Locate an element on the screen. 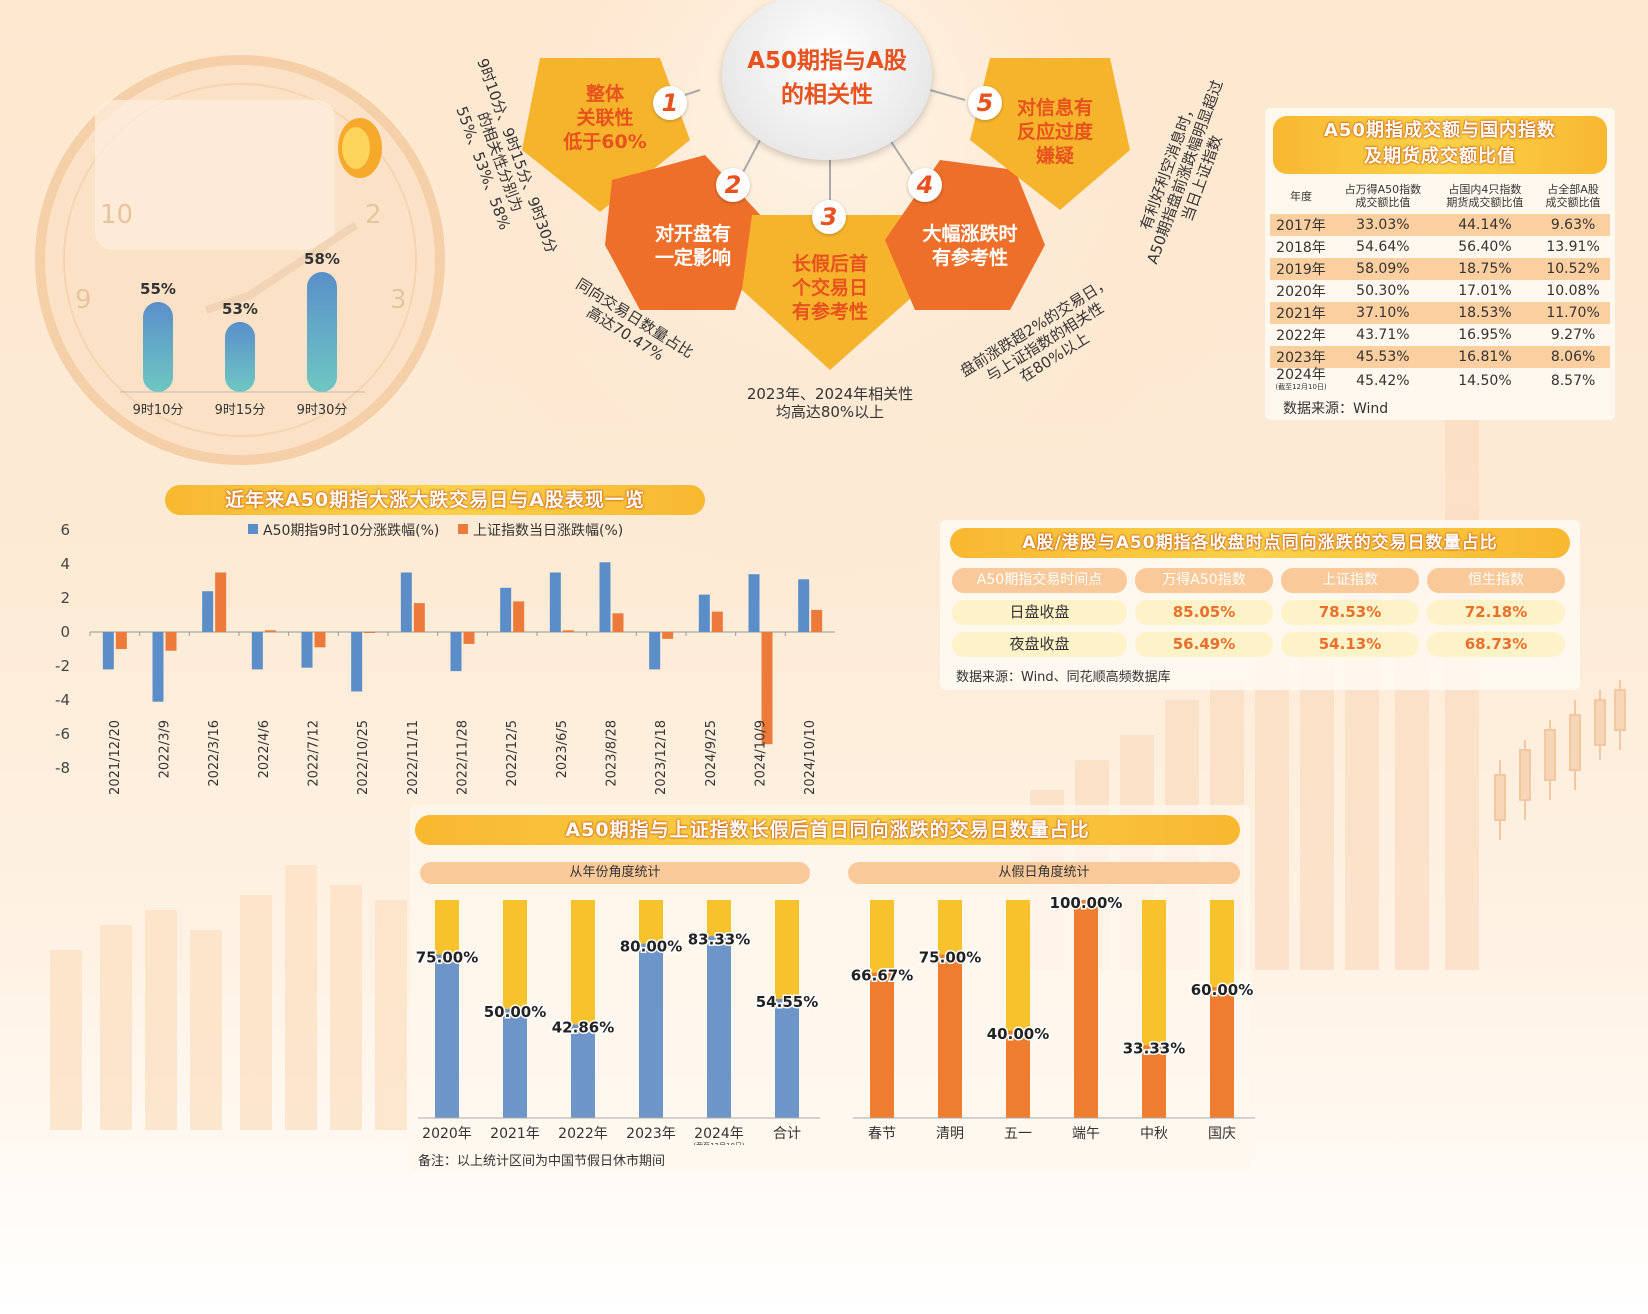 Image resolution: width=1648 pixels, height=1314 pixels. value-cell: 18.75% is located at coordinates (1485, 269).